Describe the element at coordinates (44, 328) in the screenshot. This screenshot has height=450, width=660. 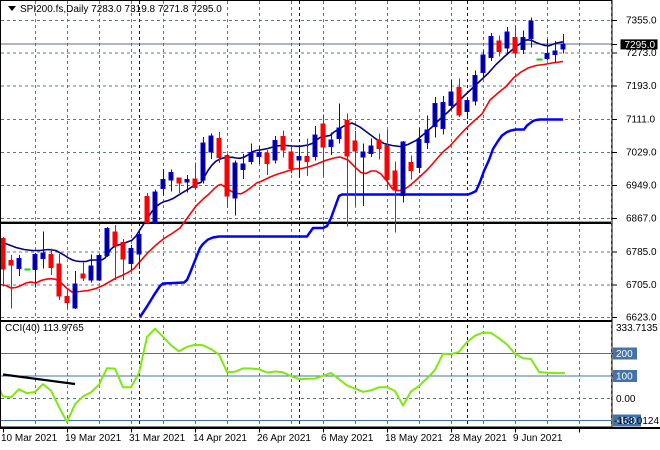
I see `svg-text: CCI(40) 113.9765` at that location.